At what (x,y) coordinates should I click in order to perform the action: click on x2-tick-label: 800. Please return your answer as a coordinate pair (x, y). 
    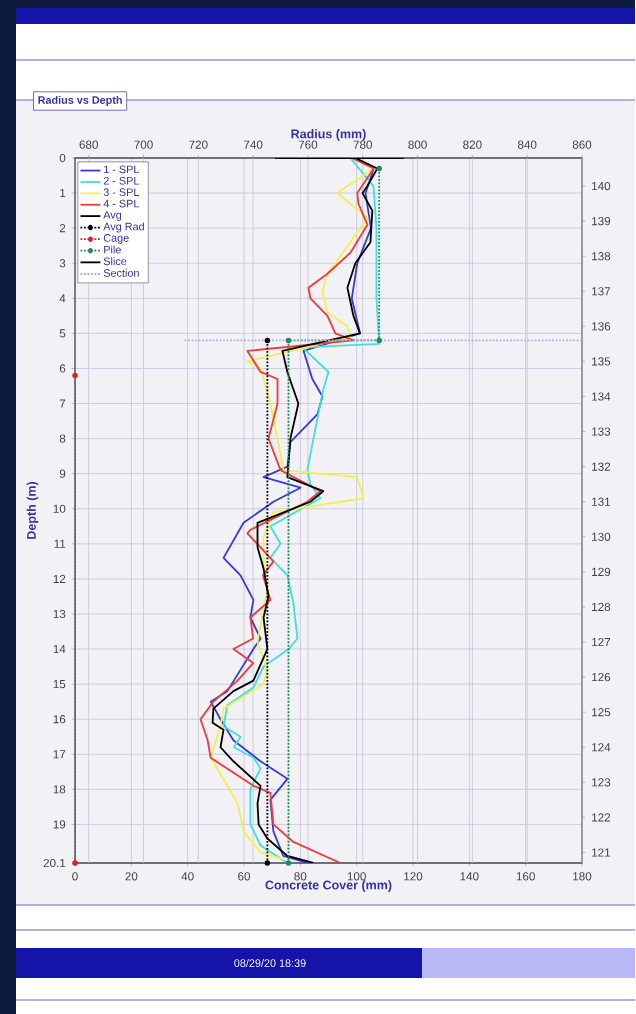
    Looking at the image, I should click on (418, 144).